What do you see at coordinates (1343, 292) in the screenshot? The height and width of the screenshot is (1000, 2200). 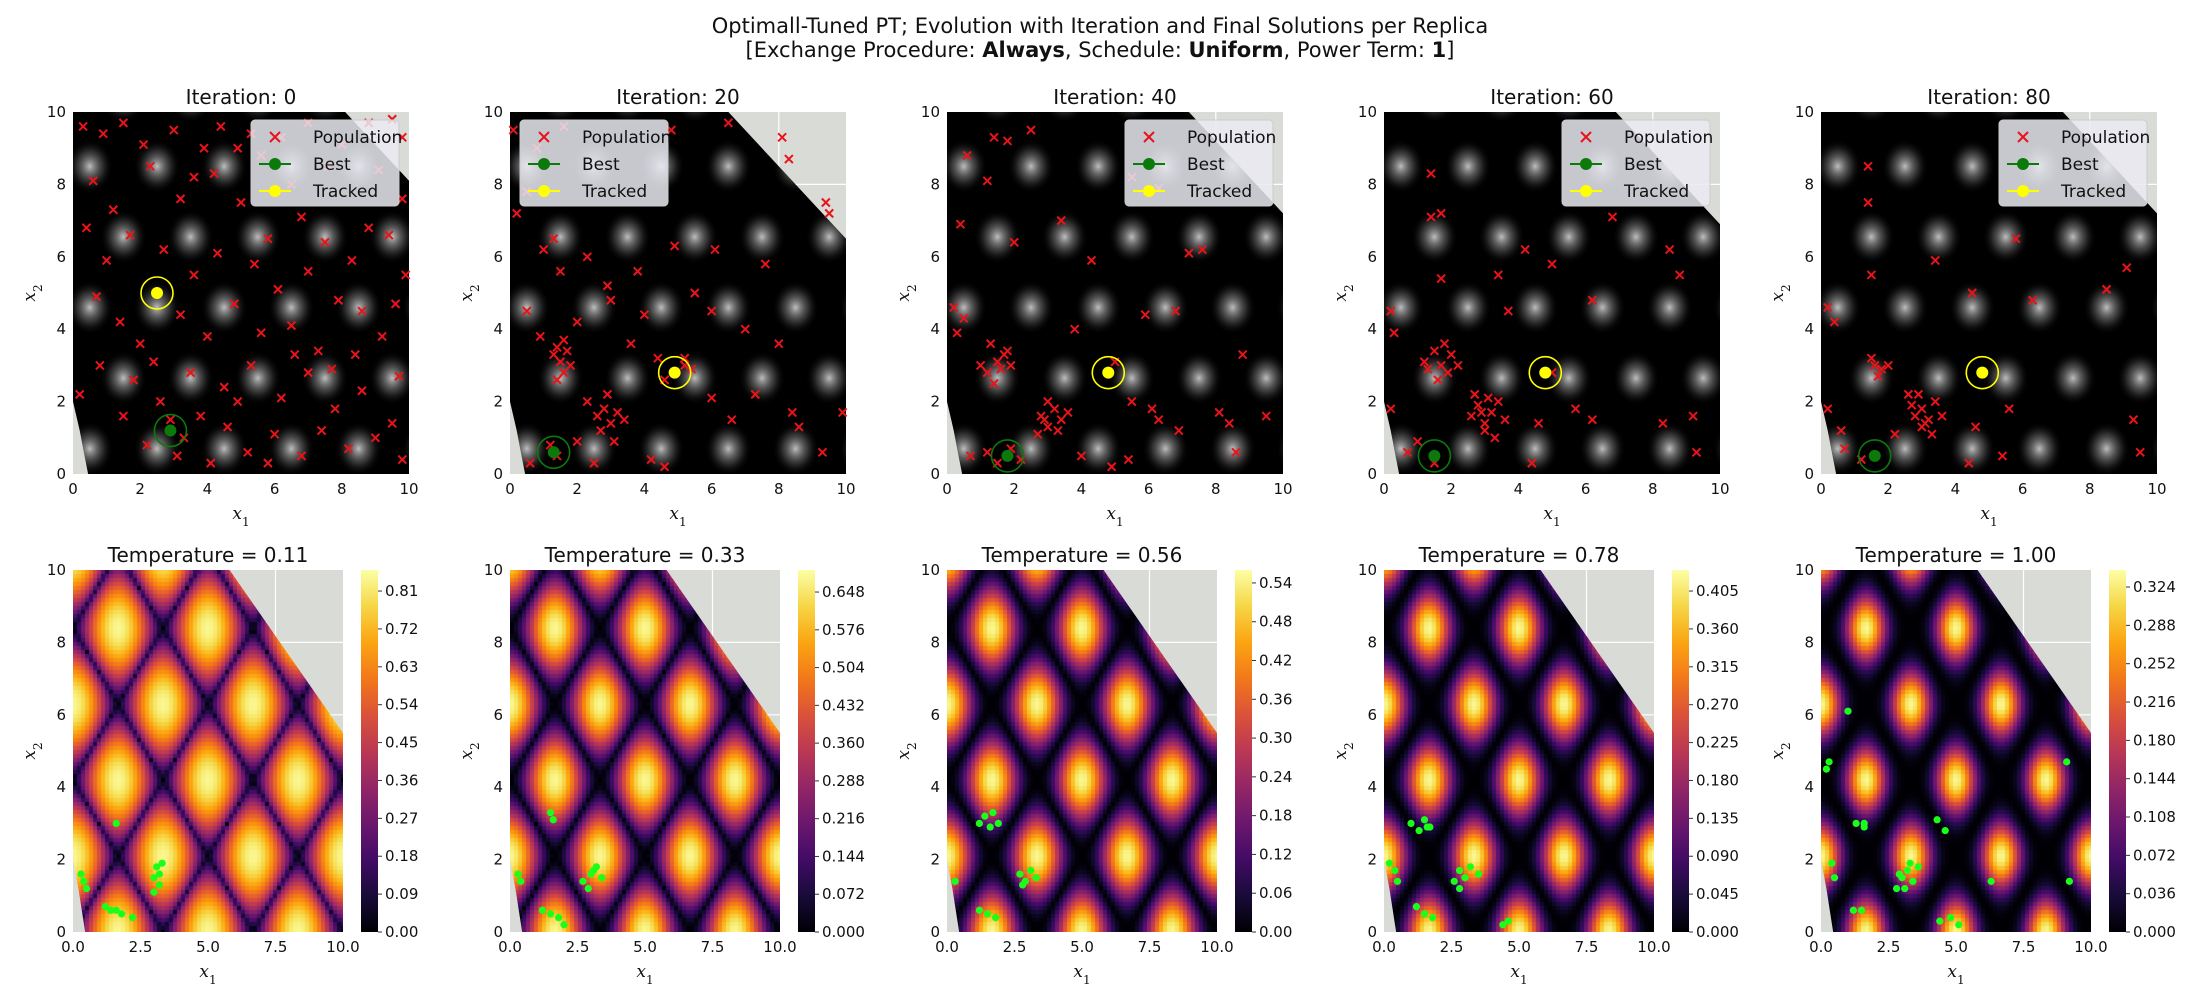 I see `y-axis-label: x2` at bounding box center [1343, 292].